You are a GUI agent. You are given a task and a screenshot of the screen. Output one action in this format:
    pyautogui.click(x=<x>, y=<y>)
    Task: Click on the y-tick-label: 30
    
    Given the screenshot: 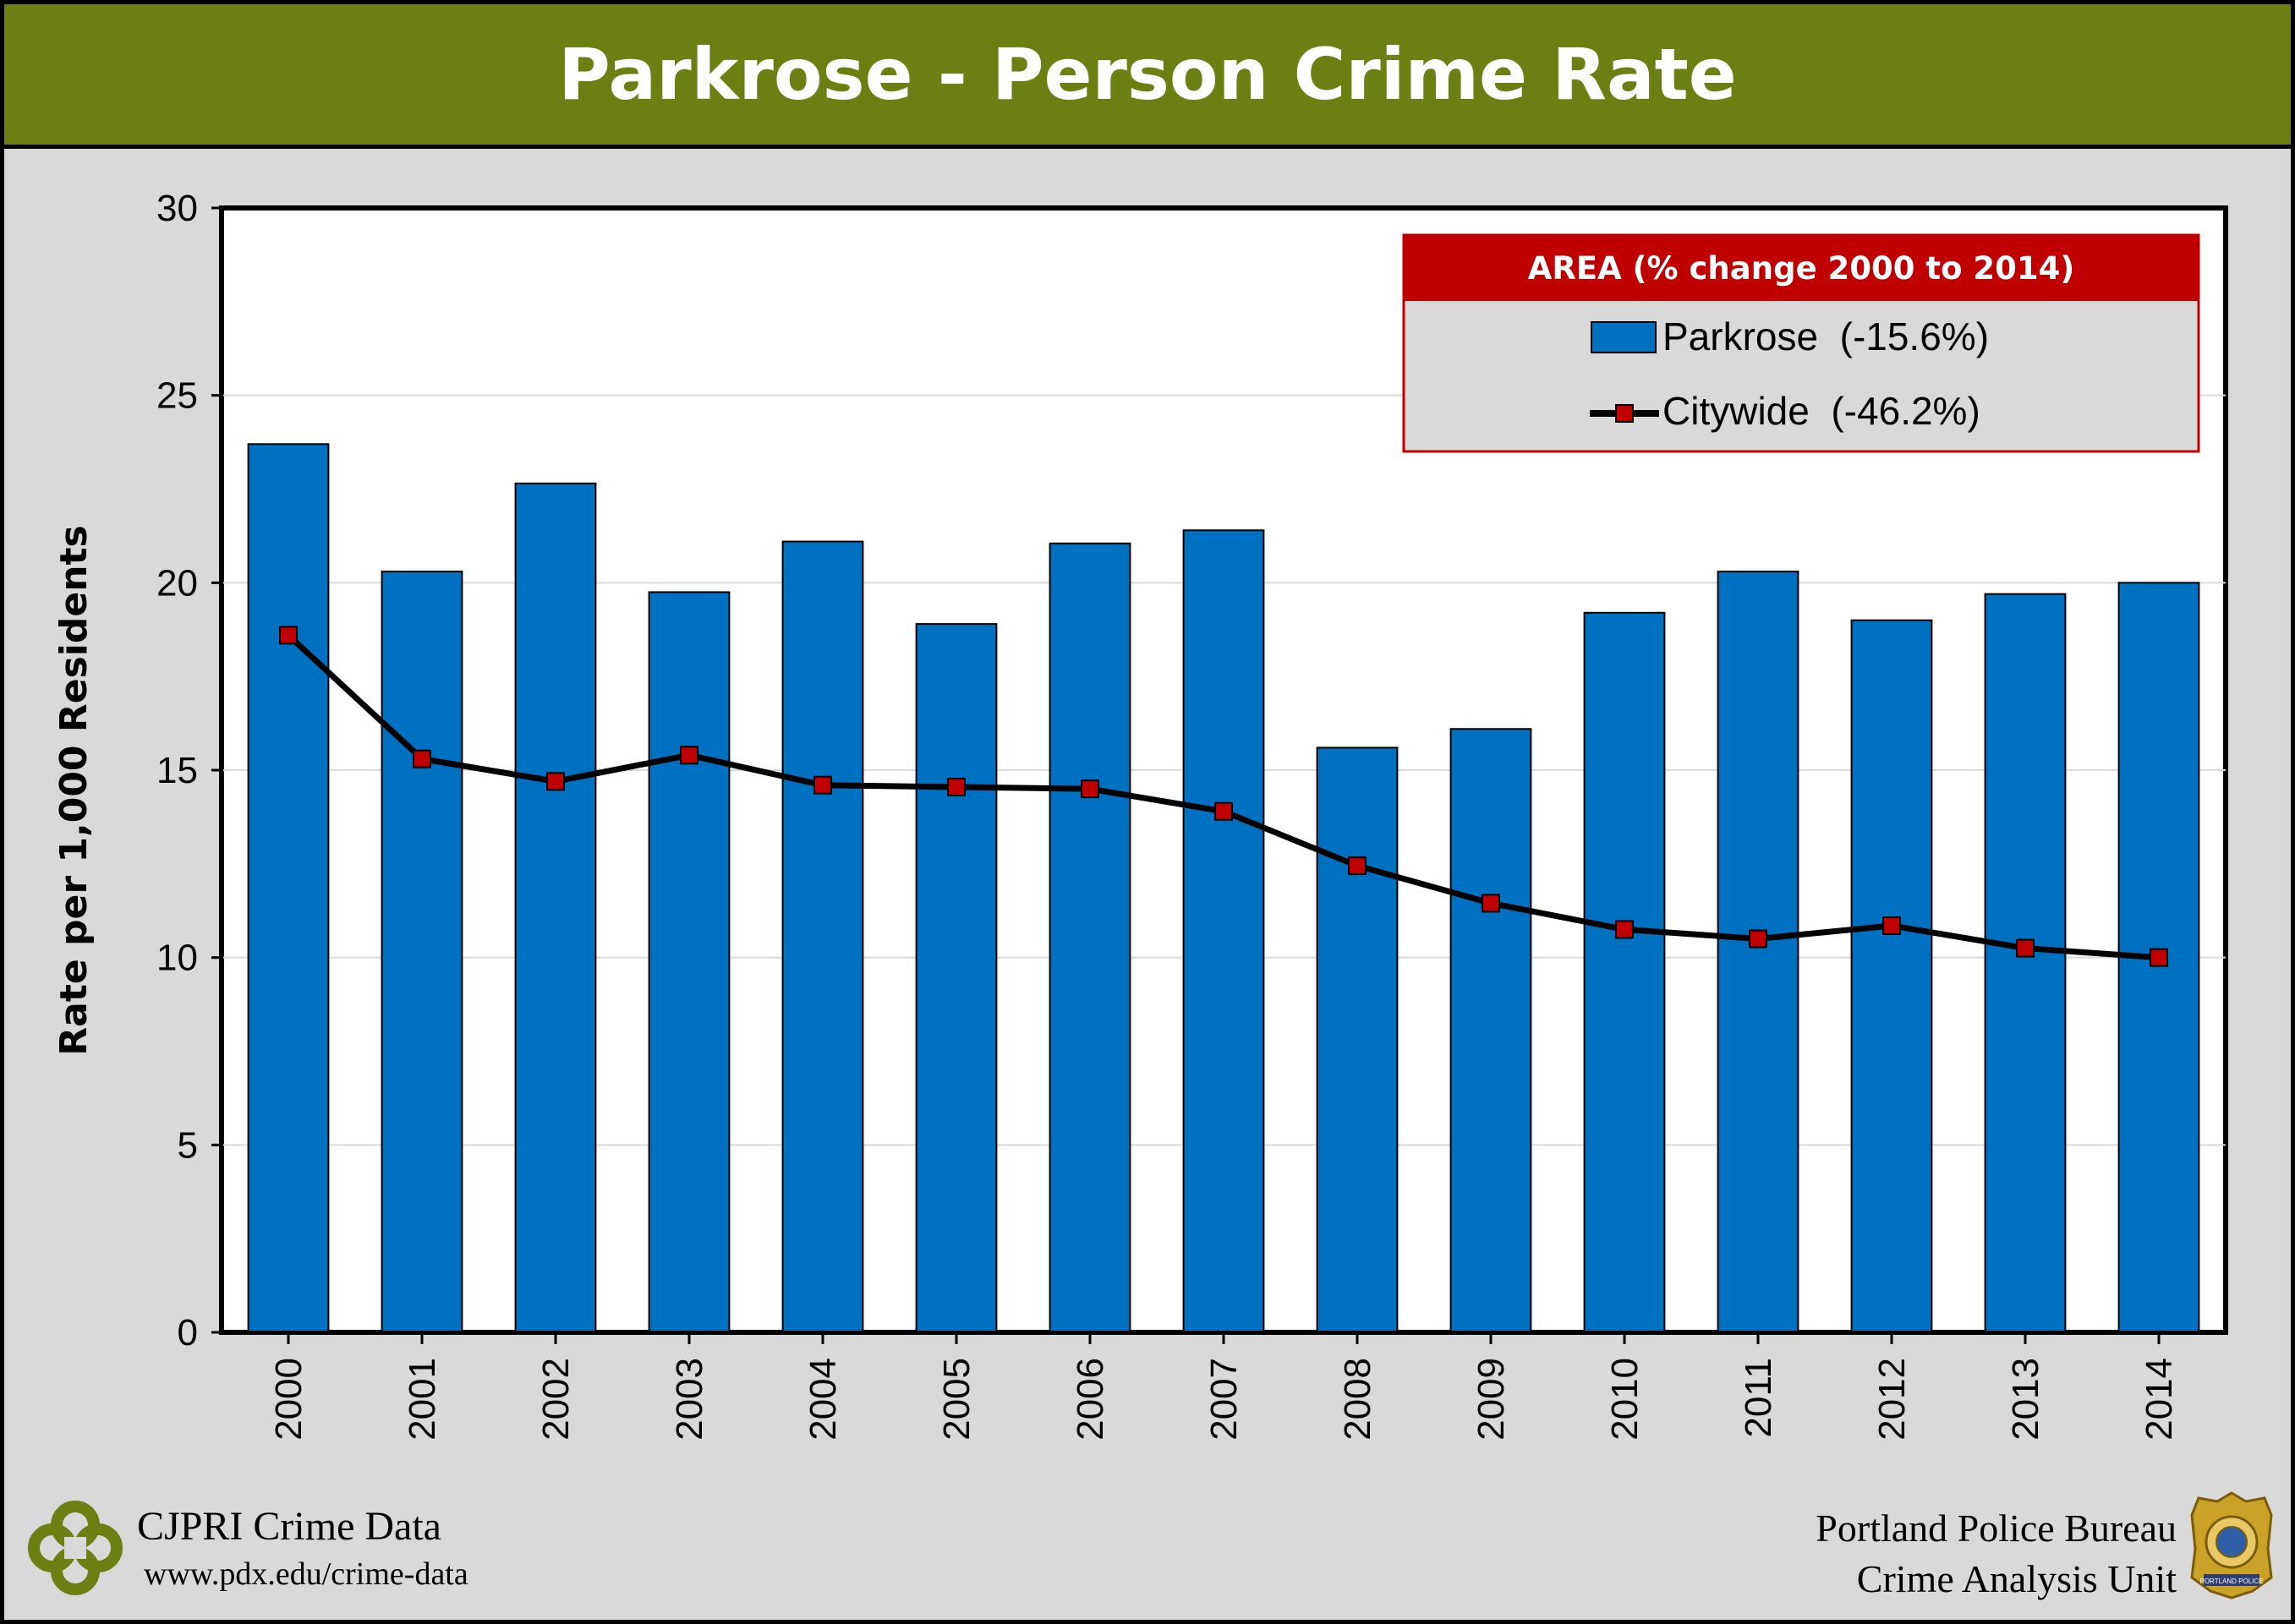 What is the action you would take?
    pyautogui.click(x=177, y=208)
    